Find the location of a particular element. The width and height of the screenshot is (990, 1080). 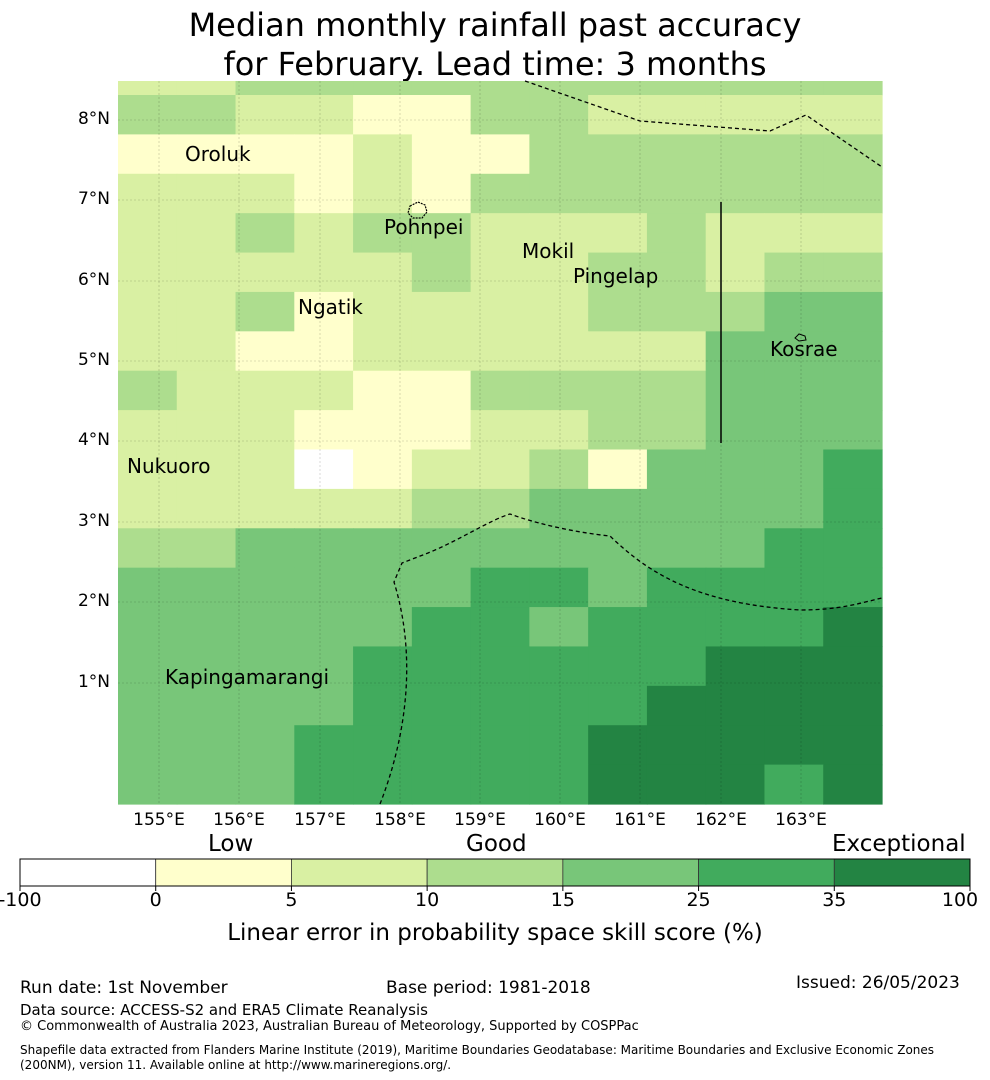

lon-tick-label: 157°E is located at coordinates (320, 820).